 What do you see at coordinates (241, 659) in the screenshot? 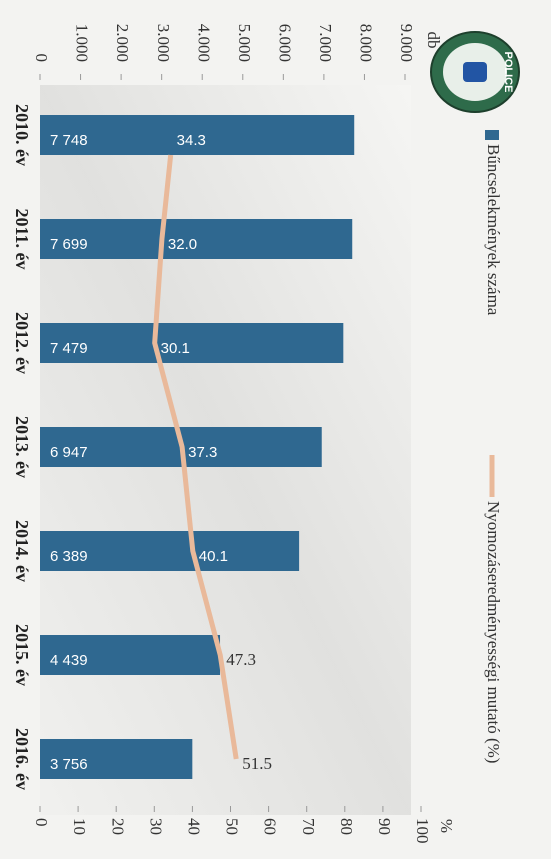
I see `line-value-label: 47.3` at bounding box center [241, 659].